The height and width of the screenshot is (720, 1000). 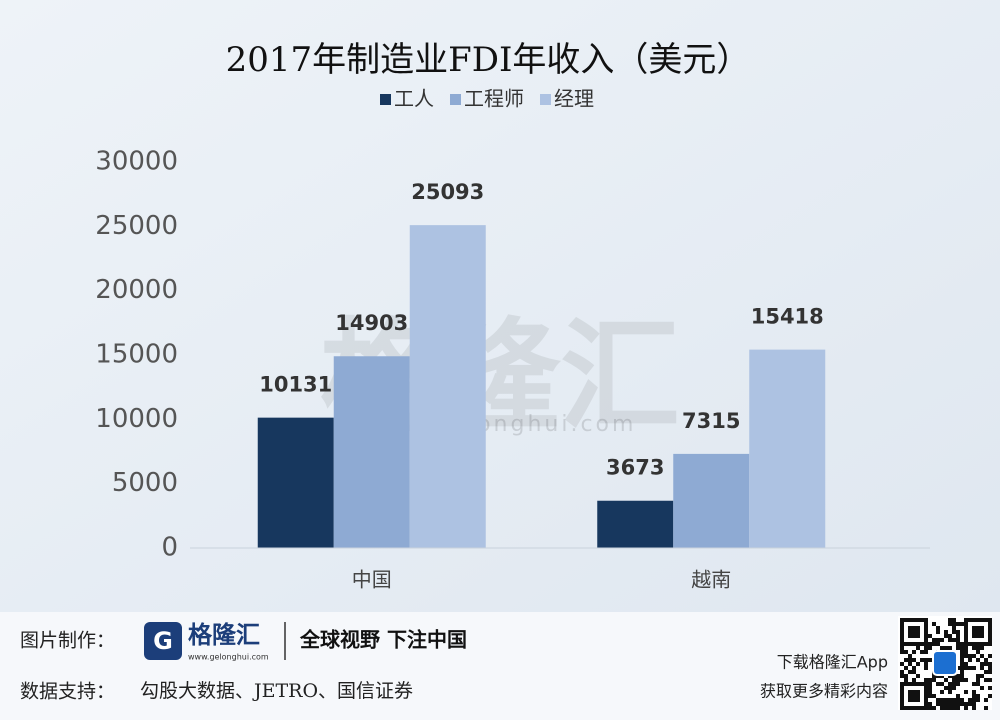 What do you see at coordinates (276, 691) in the screenshot?
I see `source-text: 勾股大数据、JETRO、国信证券` at bounding box center [276, 691].